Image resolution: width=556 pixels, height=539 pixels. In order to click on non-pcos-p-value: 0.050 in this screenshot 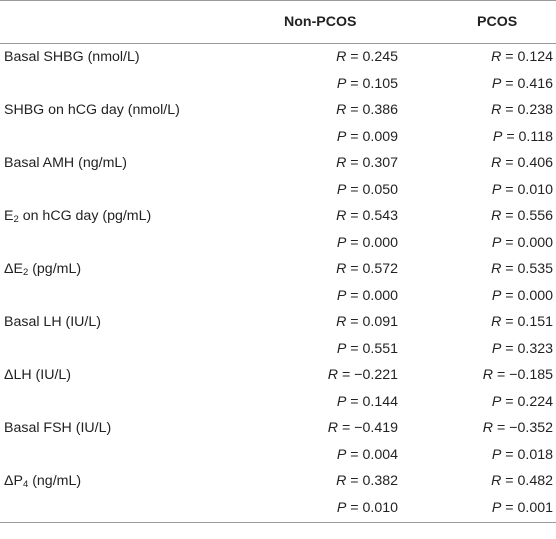, I will do `click(380, 189)`.